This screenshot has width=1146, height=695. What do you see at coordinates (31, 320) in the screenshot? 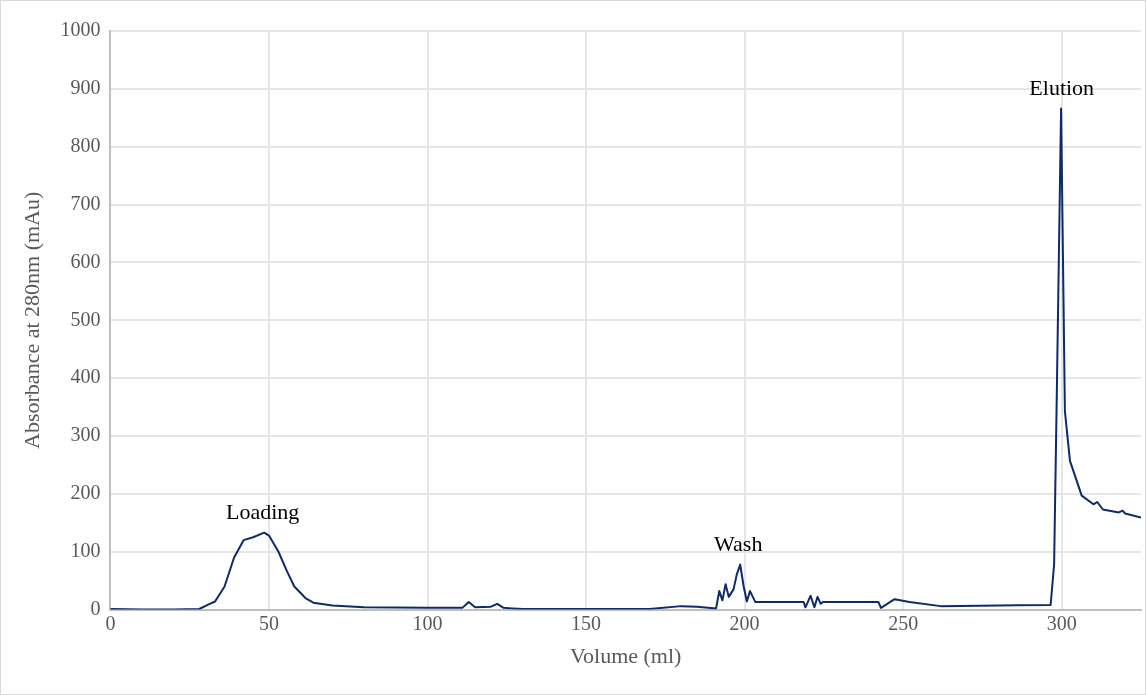
I see `y-axis-title: Absorbance at 280nm (mAu)` at bounding box center [31, 320].